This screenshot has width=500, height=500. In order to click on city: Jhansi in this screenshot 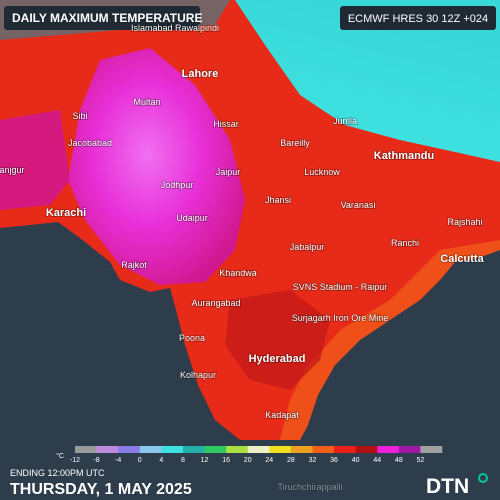, I will do `click(278, 200)`.